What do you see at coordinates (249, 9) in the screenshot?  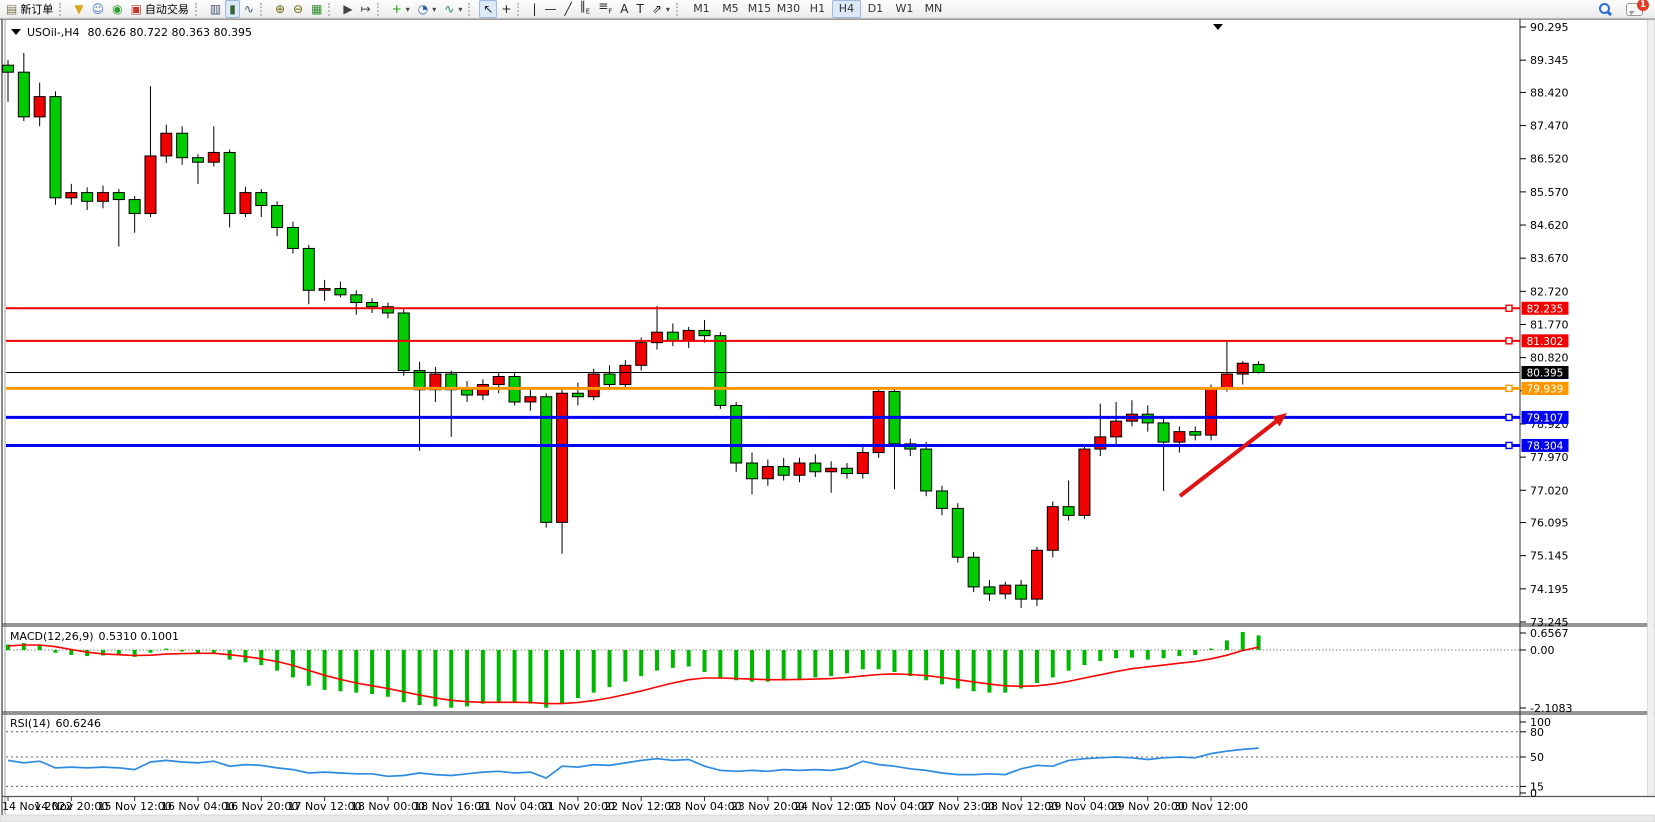 I see `line-chart-button: ∿` at bounding box center [249, 9].